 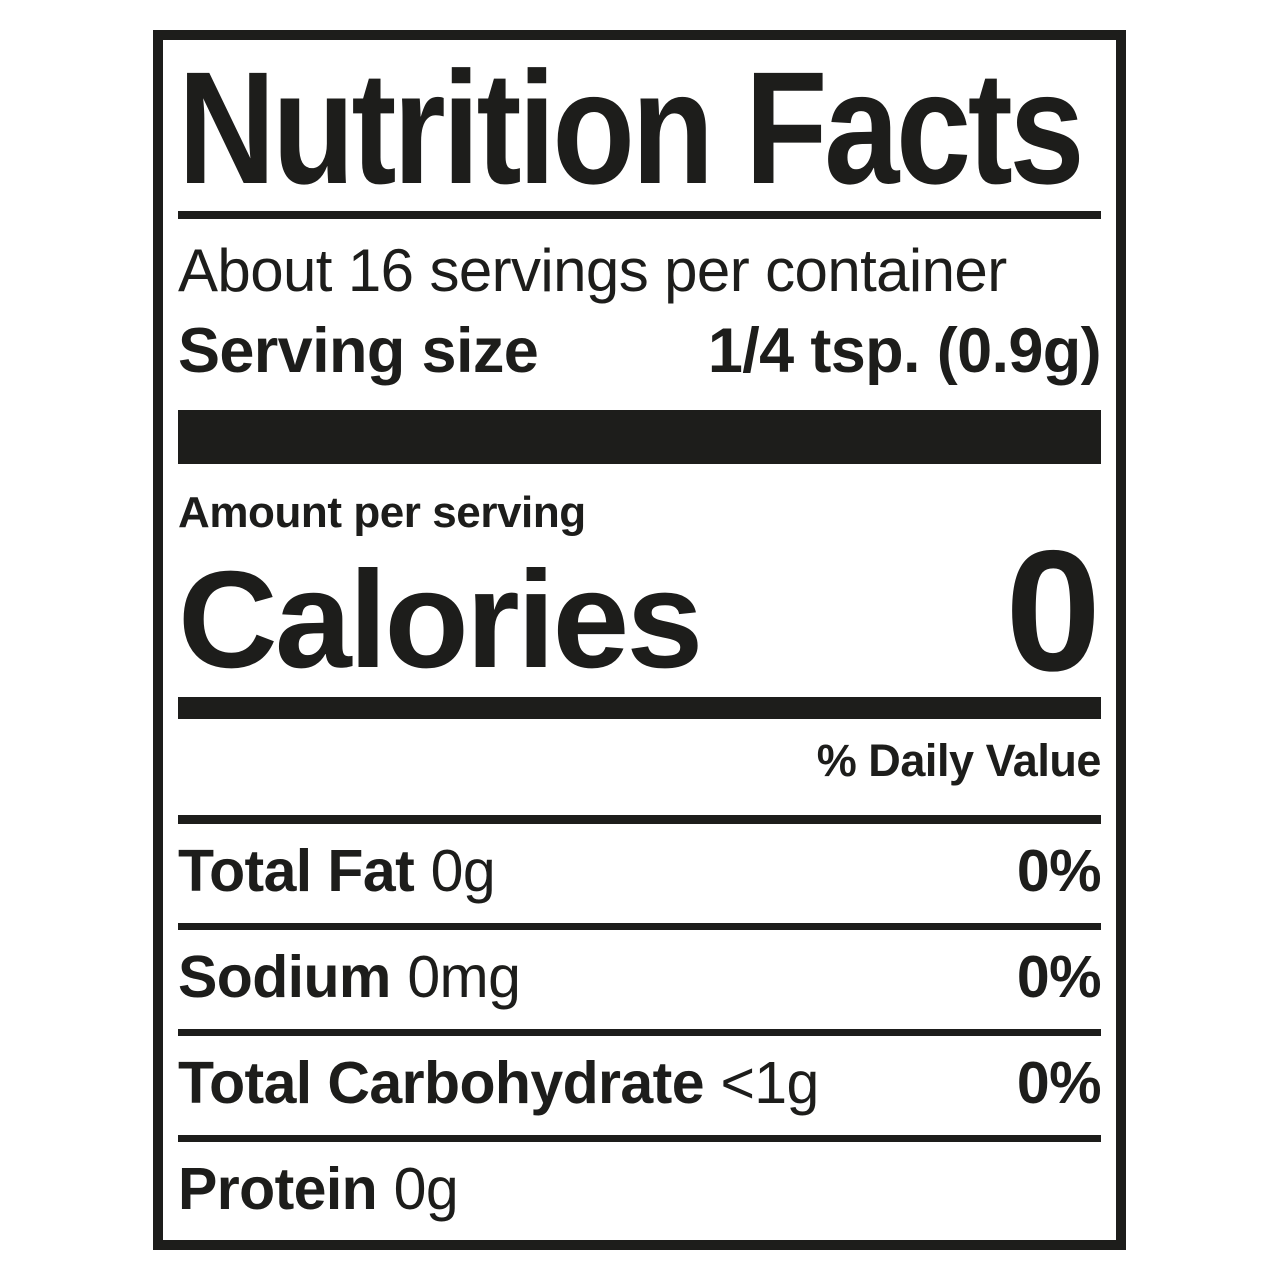 I want to click on serving-size-row: Serving size 1/4 tsp. (0.9g), so click(x=640, y=351).